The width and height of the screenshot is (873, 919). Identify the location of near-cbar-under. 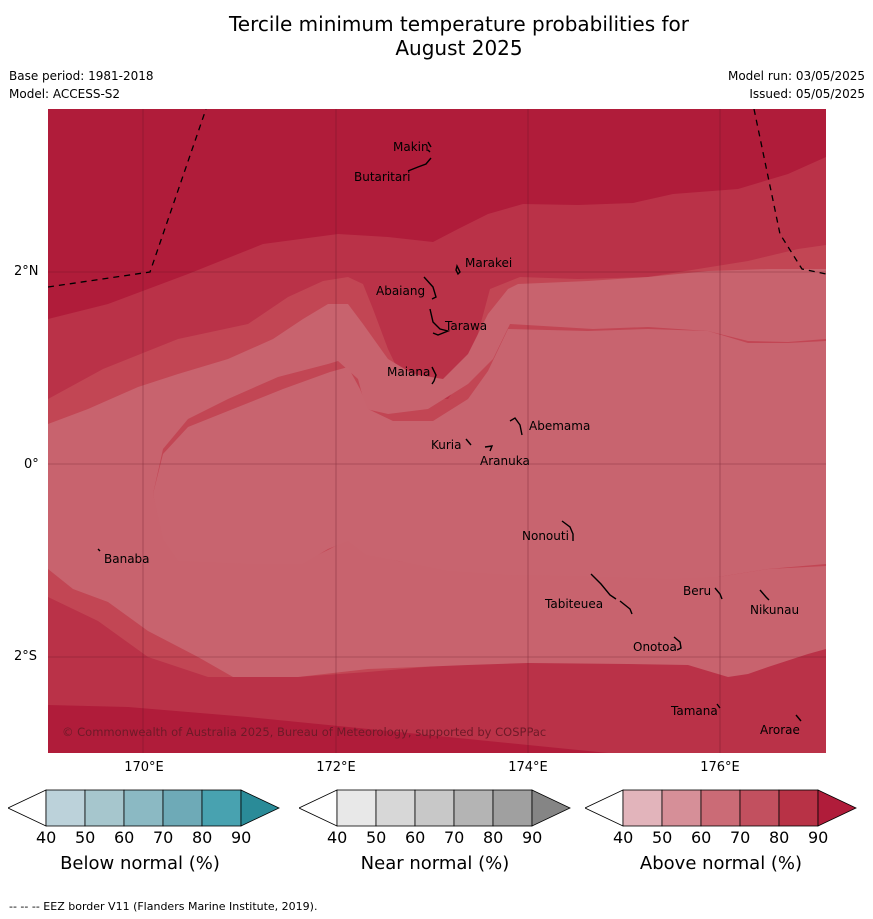
(318, 808).